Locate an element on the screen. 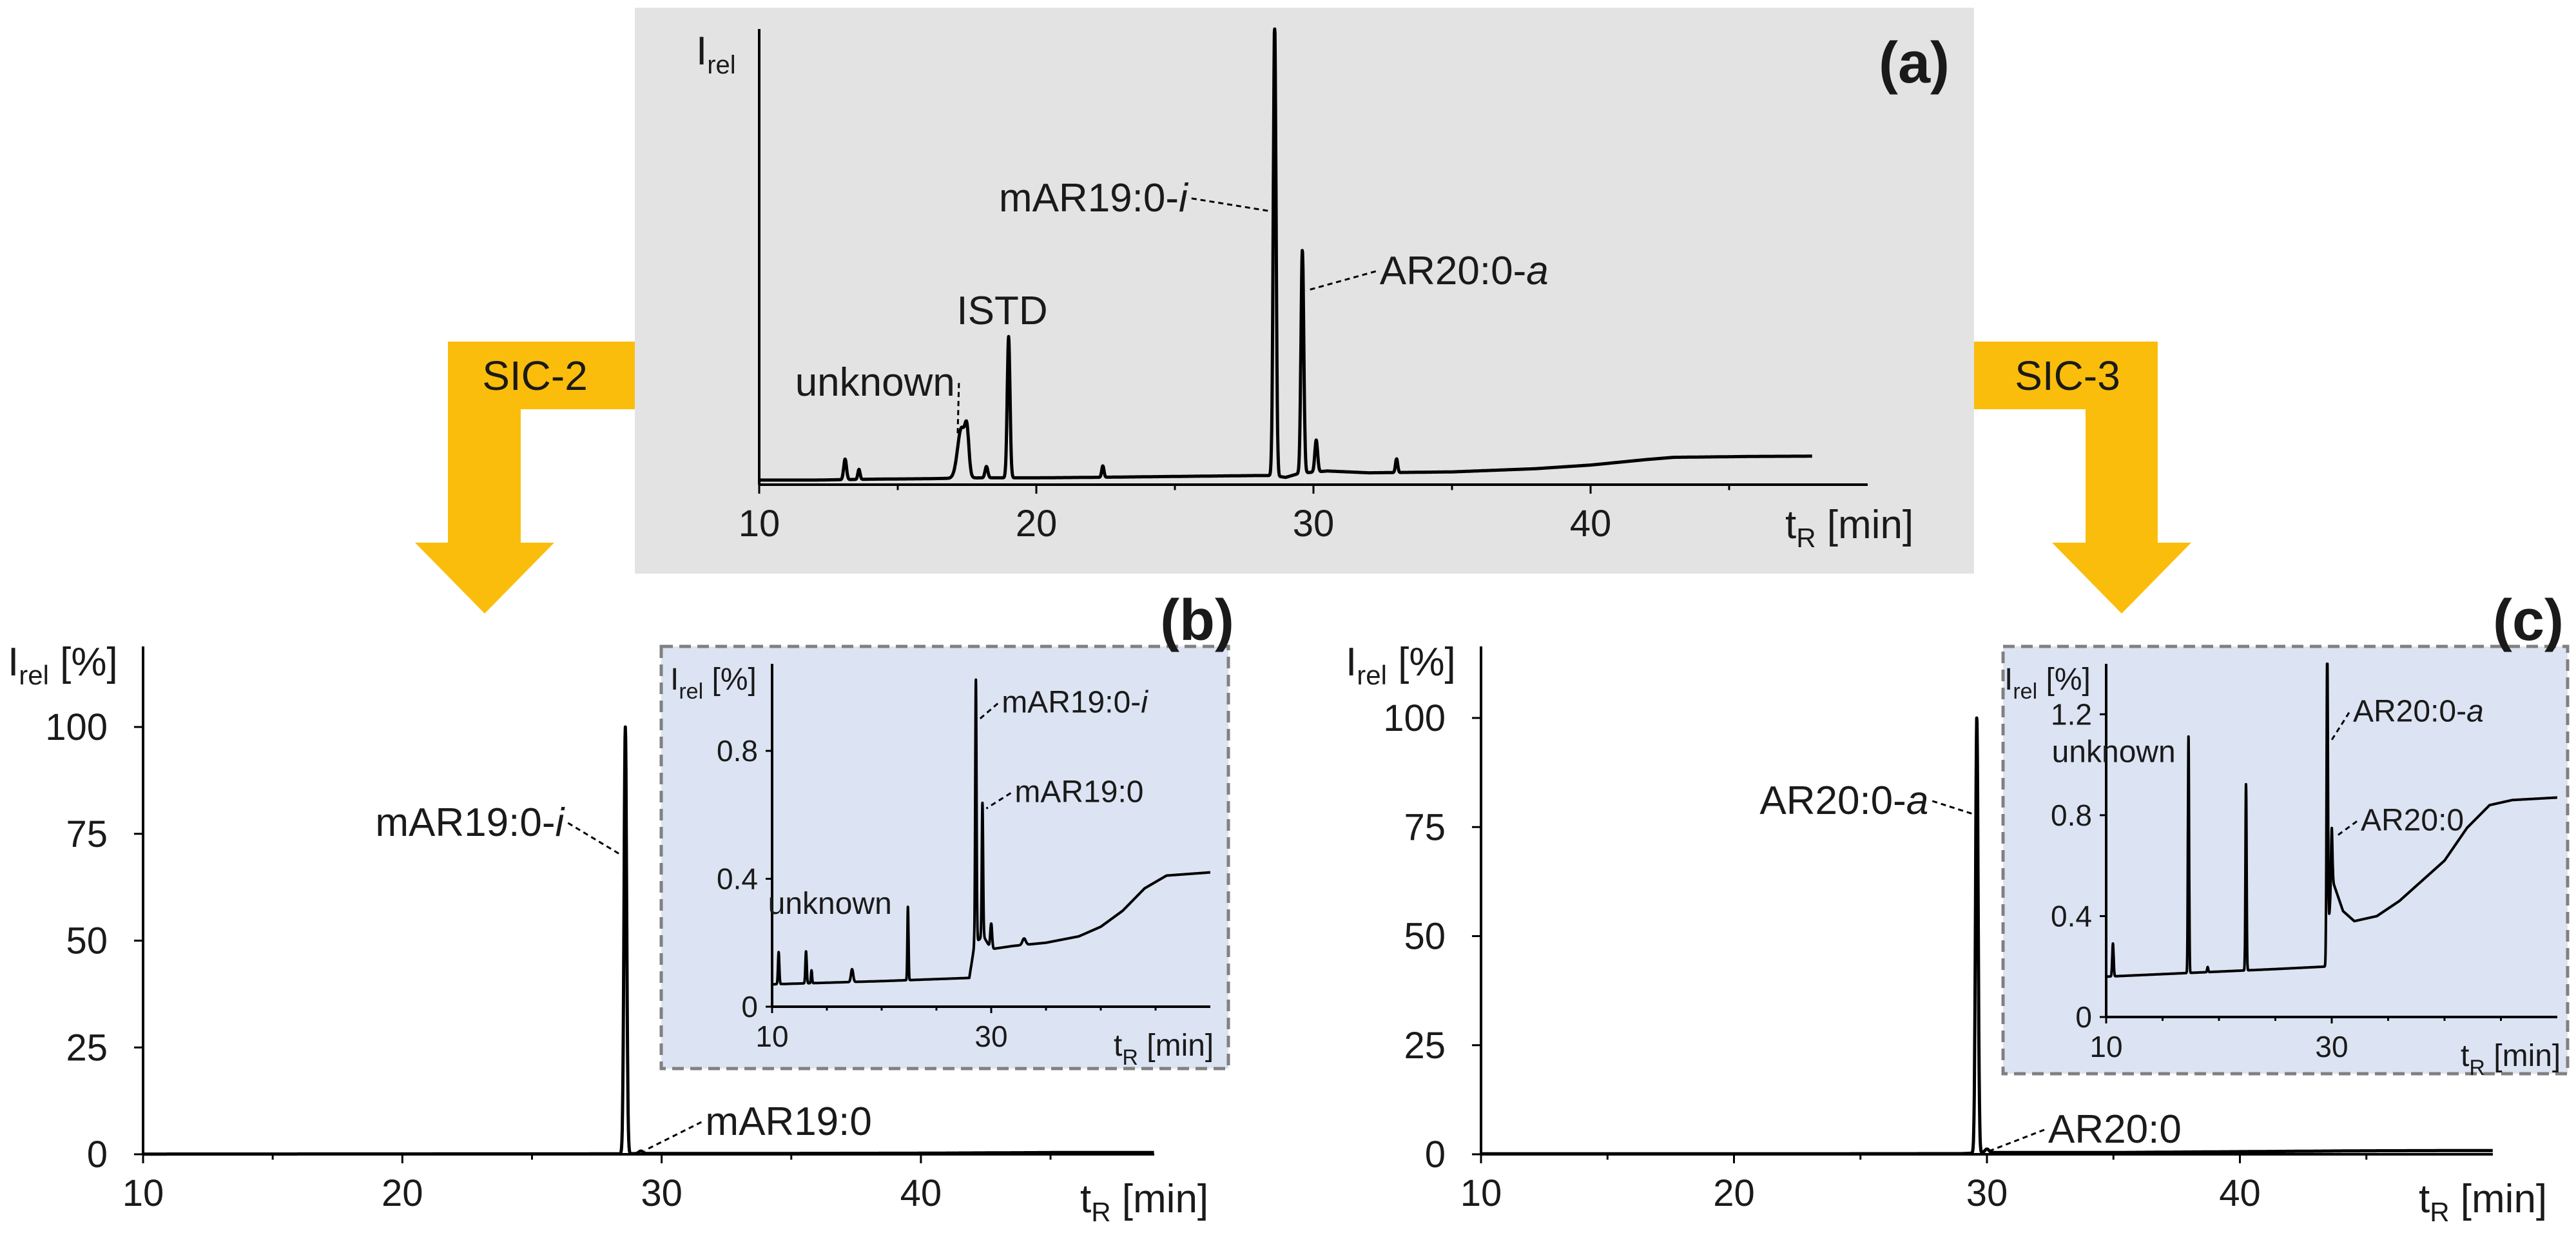 The width and height of the screenshot is (2576, 1240). annotation-label: ISTD is located at coordinates (1001, 311).